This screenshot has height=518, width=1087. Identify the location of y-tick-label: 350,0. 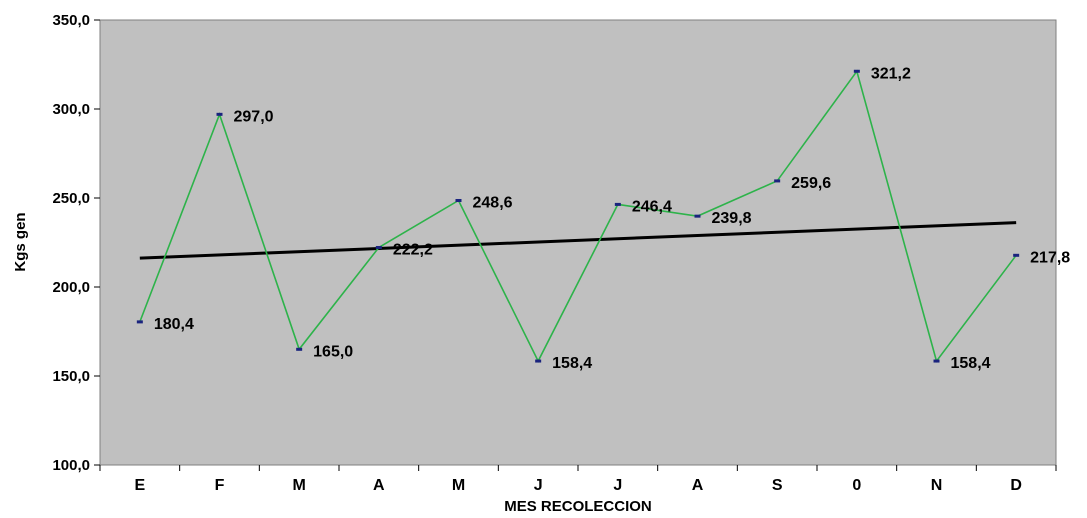
(71, 20).